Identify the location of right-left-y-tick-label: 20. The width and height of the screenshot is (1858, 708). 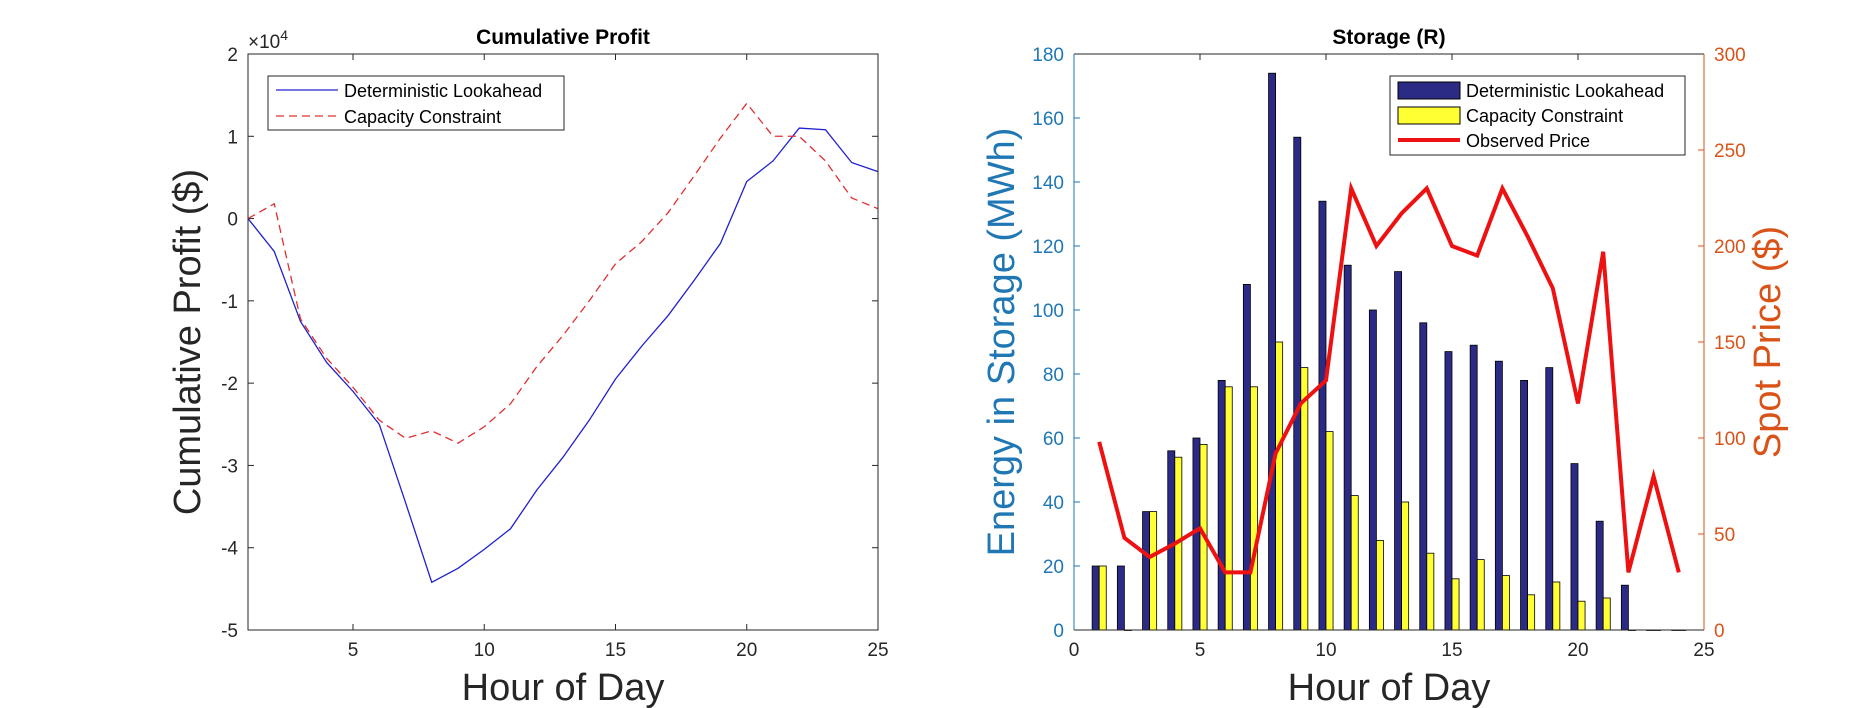
(1053, 567).